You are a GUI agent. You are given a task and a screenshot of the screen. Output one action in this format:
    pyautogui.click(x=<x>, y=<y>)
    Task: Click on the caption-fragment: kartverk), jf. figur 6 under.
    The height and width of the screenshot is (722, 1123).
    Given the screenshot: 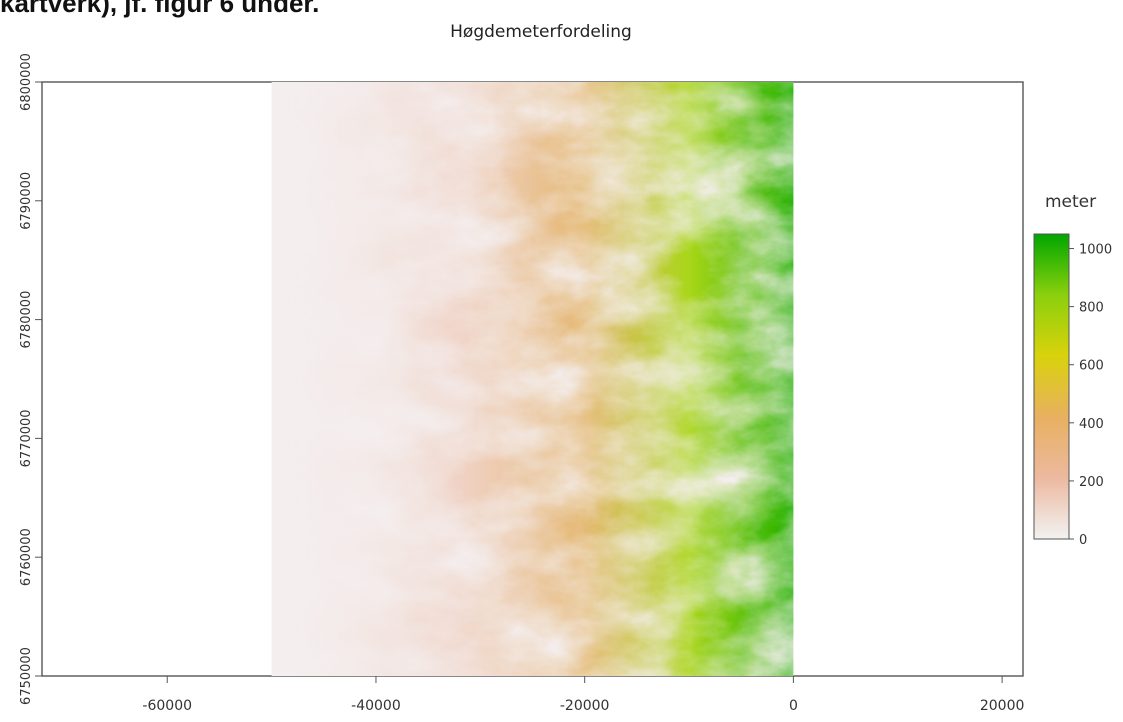 What is the action you would take?
    pyautogui.click(x=160, y=9)
    